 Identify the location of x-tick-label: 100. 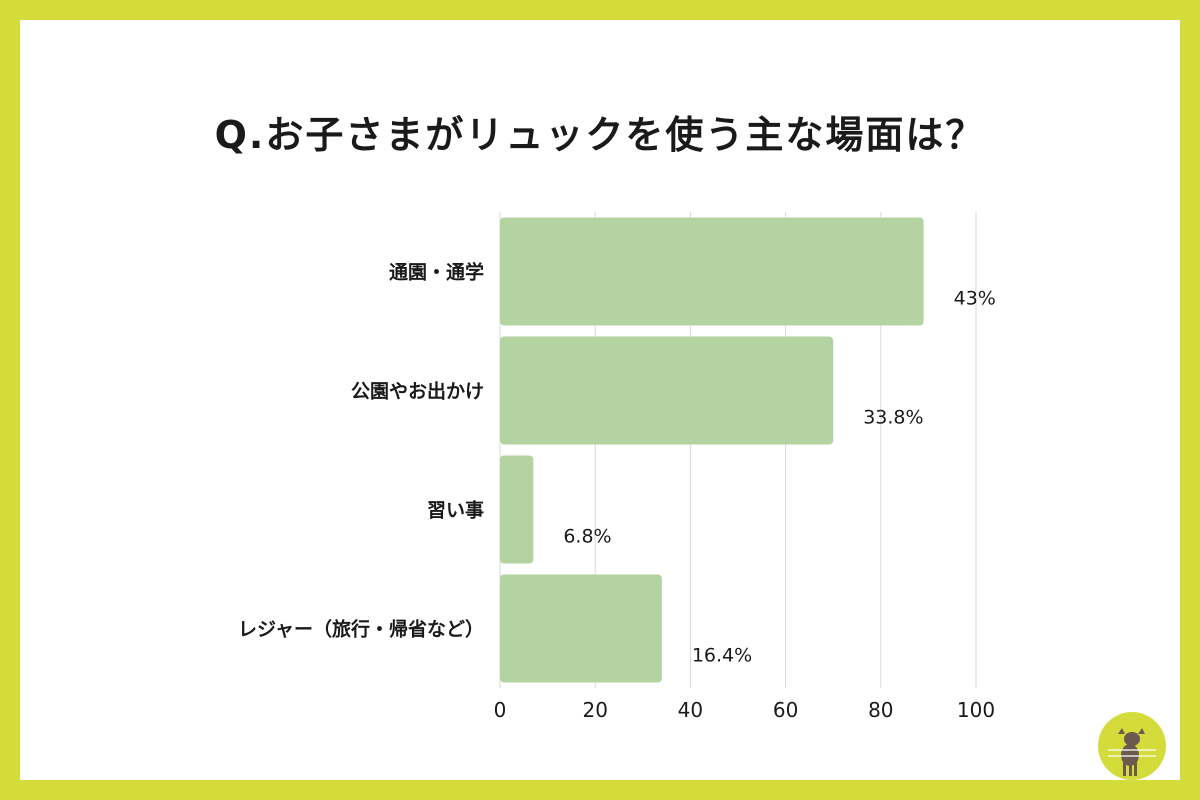
(976, 710).